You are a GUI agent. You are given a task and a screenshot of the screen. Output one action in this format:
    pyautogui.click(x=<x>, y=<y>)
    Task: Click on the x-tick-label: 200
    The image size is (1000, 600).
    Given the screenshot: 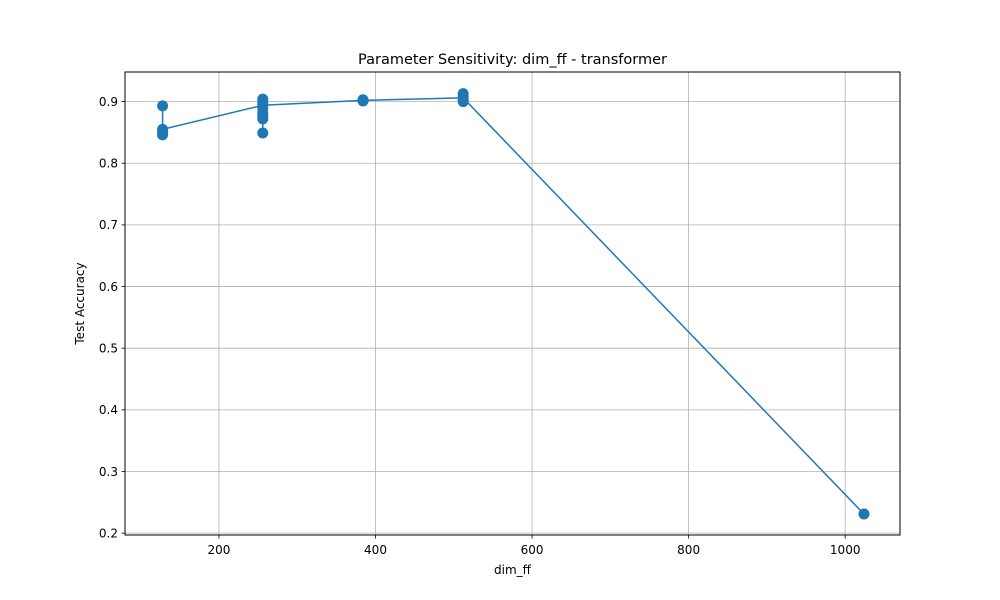 What is the action you would take?
    pyautogui.click(x=218, y=550)
    